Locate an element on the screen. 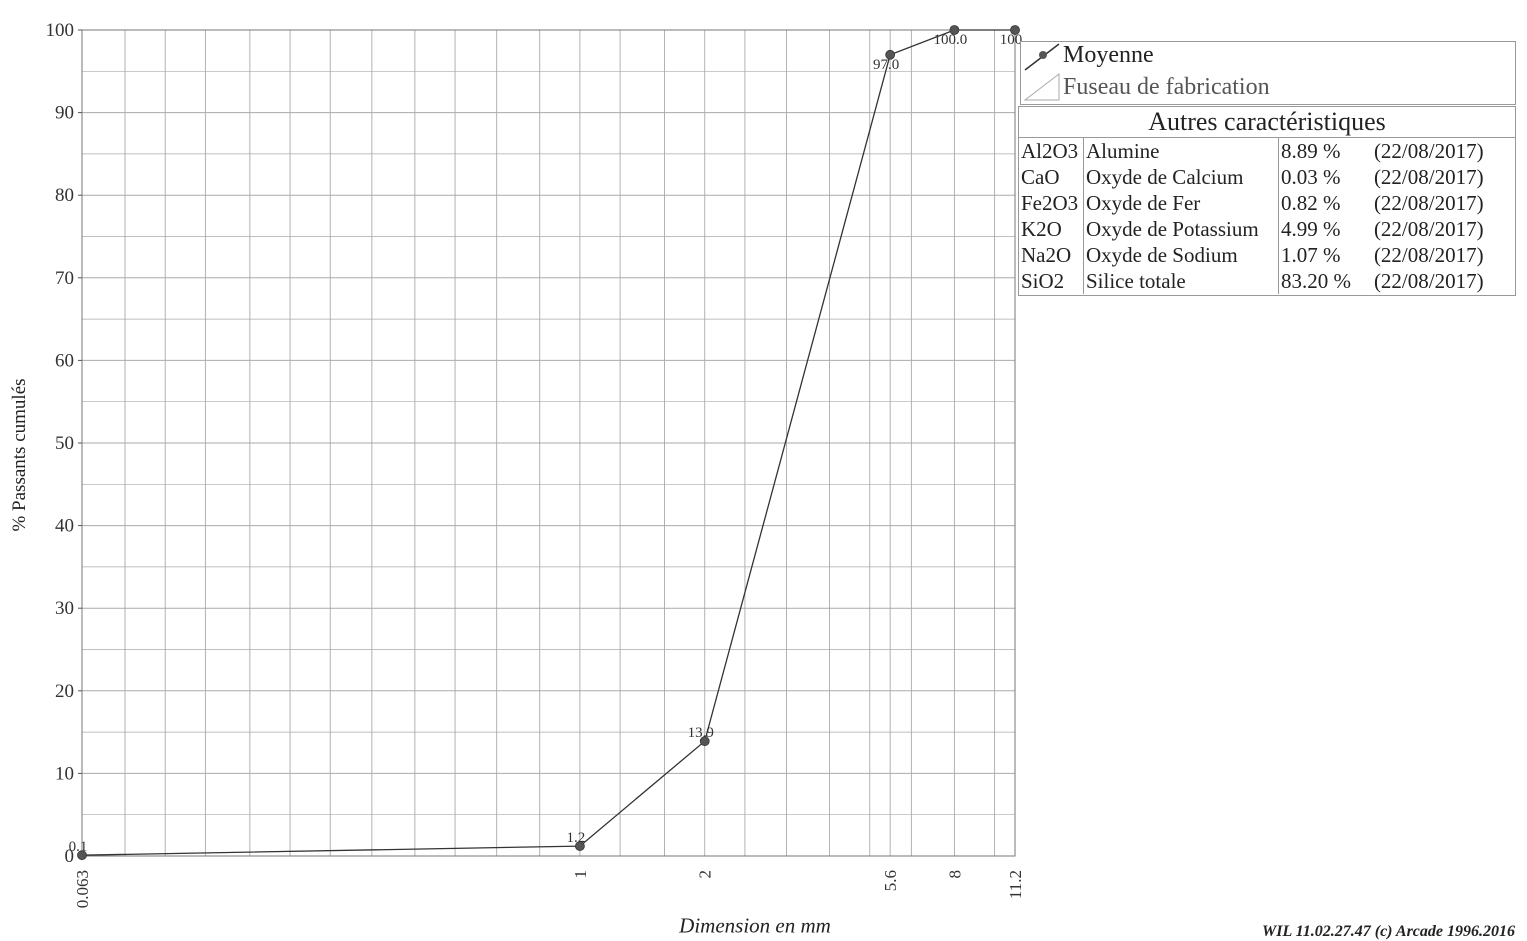  x-tick-label: 8 is located at coordinates (954, 874).